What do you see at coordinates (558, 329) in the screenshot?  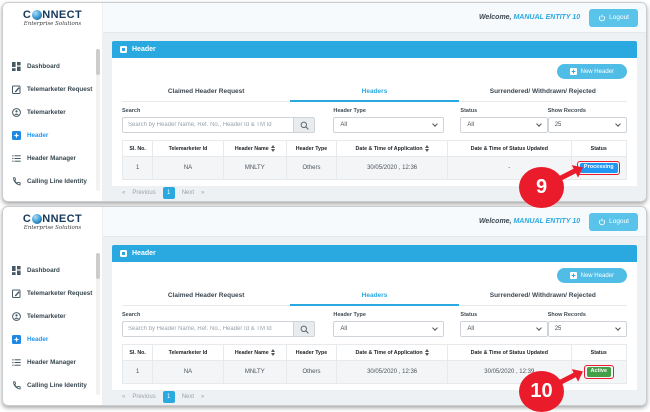 I see `show-records-value: 25` at bounding box center [558, 329].